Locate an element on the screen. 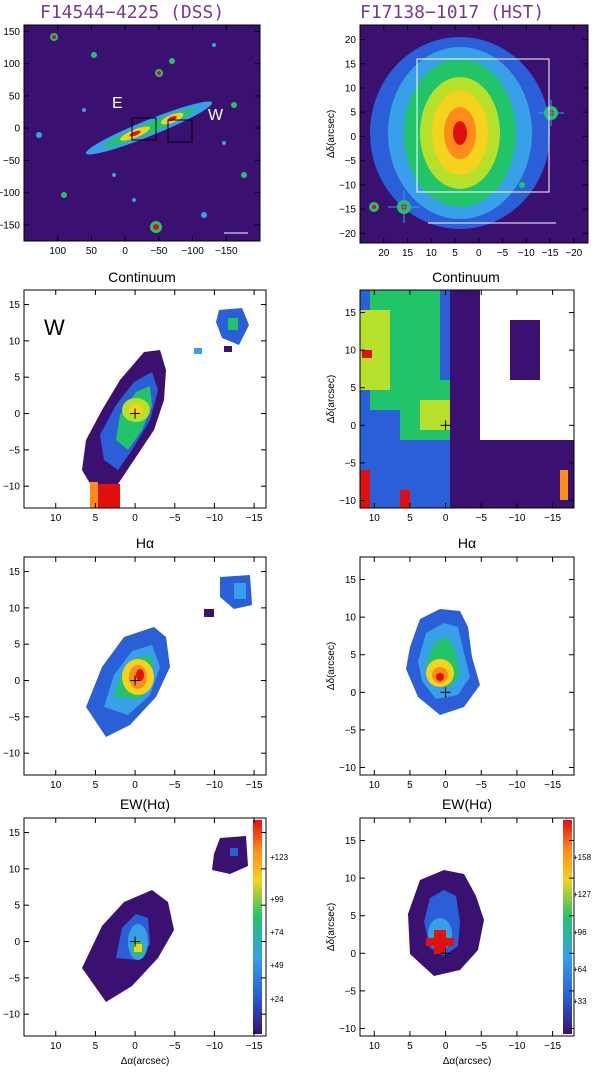 This screenshot has height=1074, width=600. left-title: F14544−4225 (DSS) is located at coordinates (132, 12).